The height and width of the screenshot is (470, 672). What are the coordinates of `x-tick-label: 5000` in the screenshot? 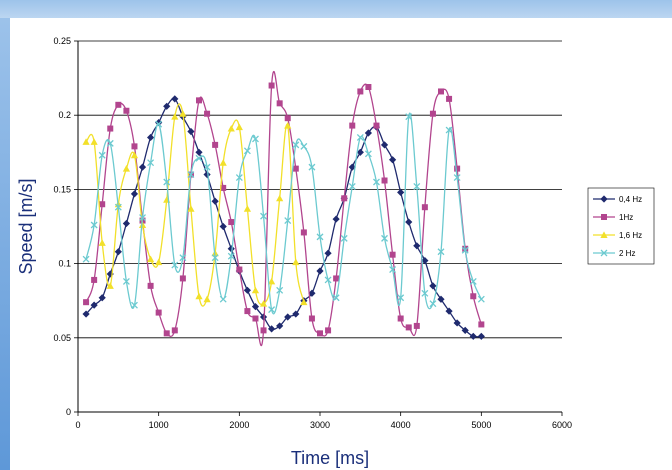 It's located at (481, 425).